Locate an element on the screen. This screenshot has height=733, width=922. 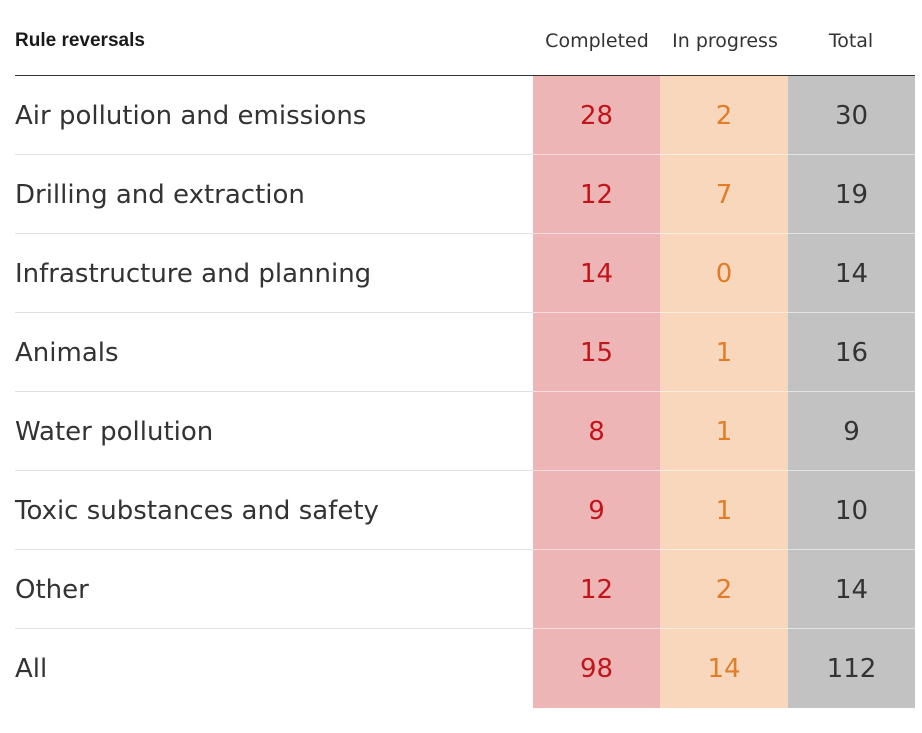
completed-value: 14 is located at coordinates (596, 273).